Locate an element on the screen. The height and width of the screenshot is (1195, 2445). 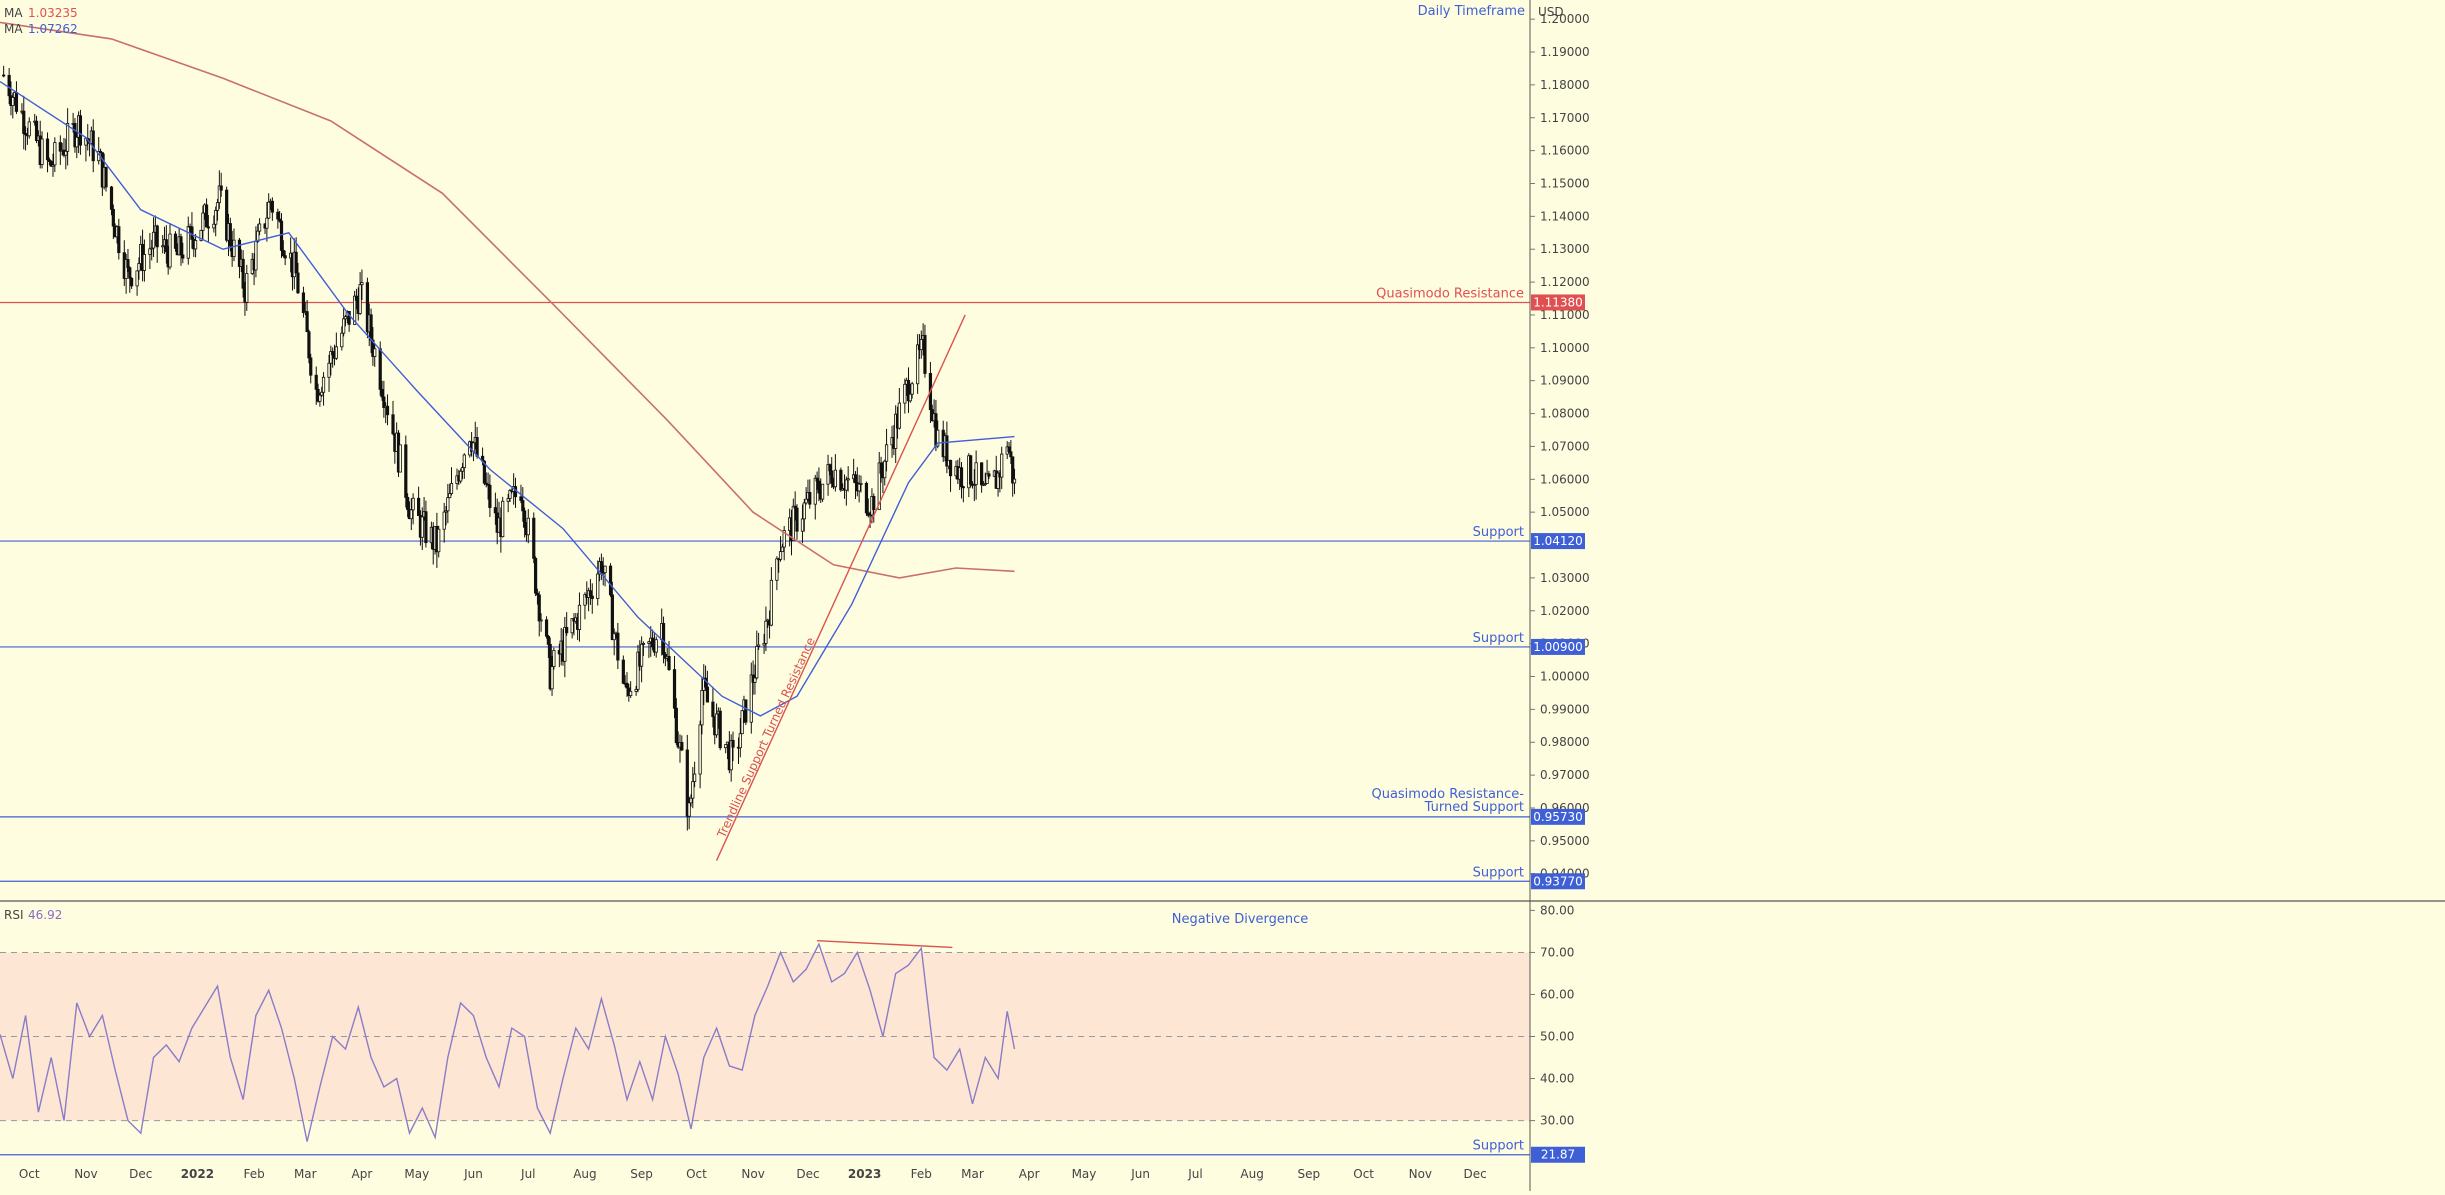
price-tick-label: 0.95000 is located at coordinates (1565, 841).